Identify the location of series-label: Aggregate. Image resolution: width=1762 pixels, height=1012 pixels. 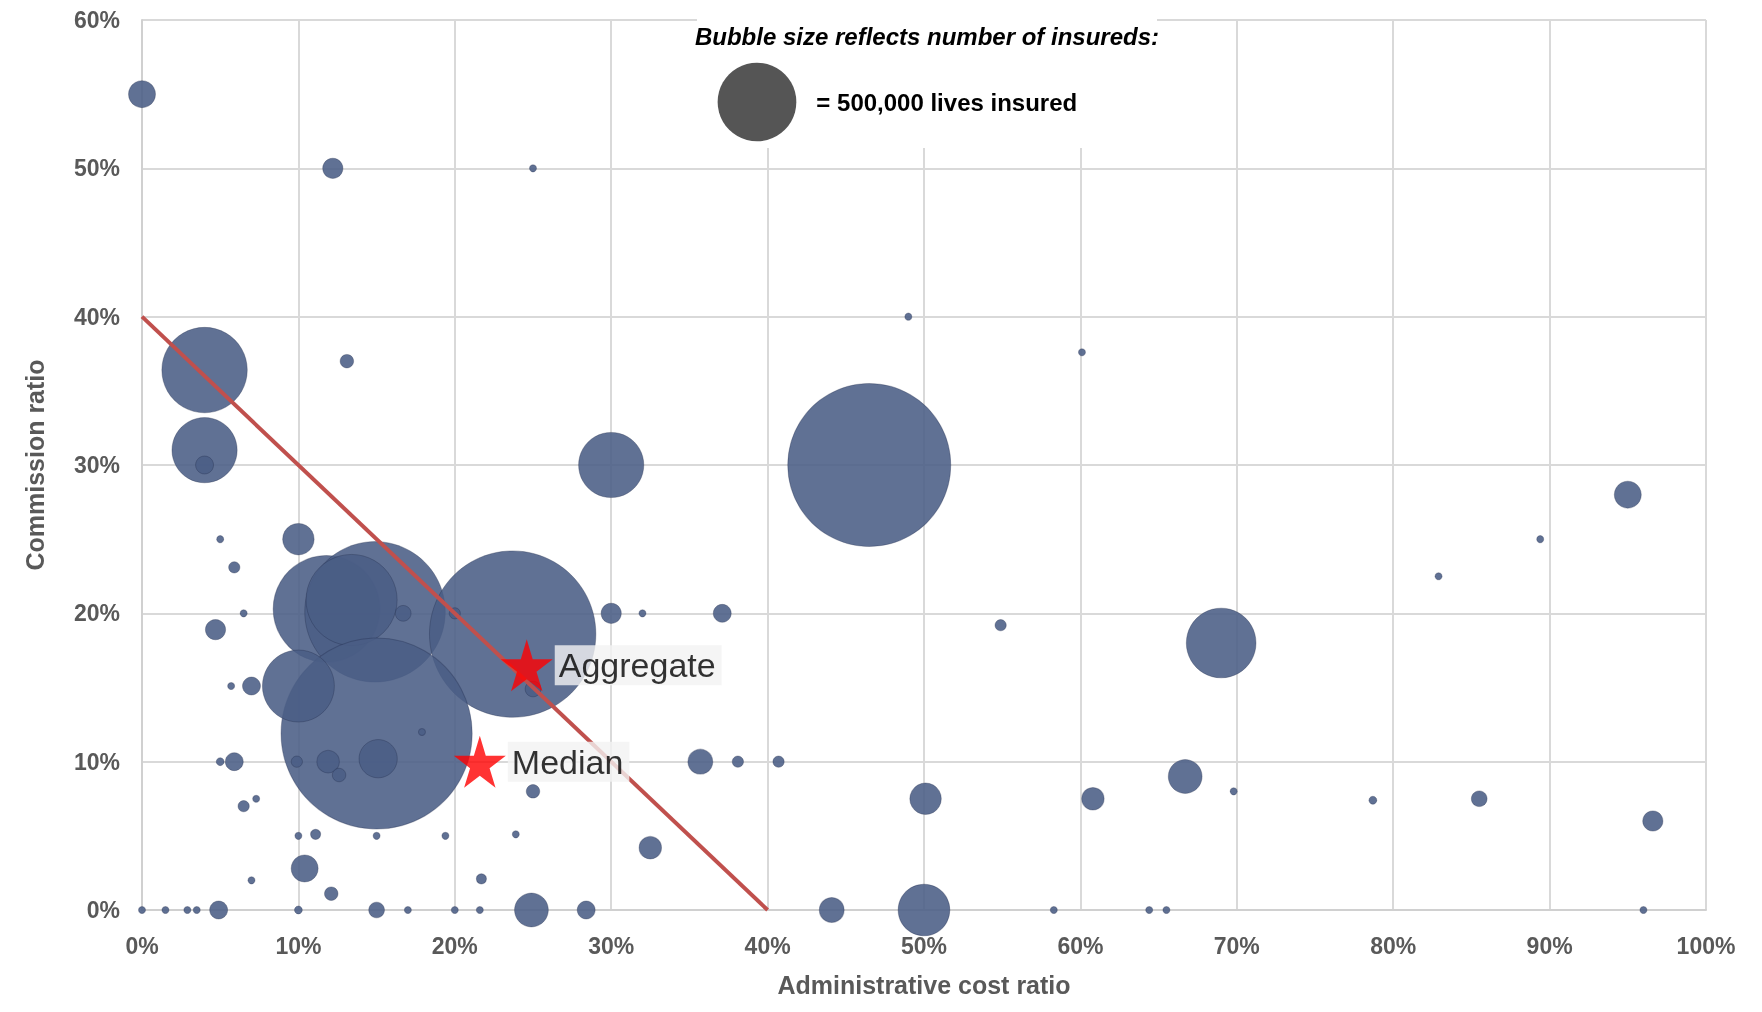
(637, 665).